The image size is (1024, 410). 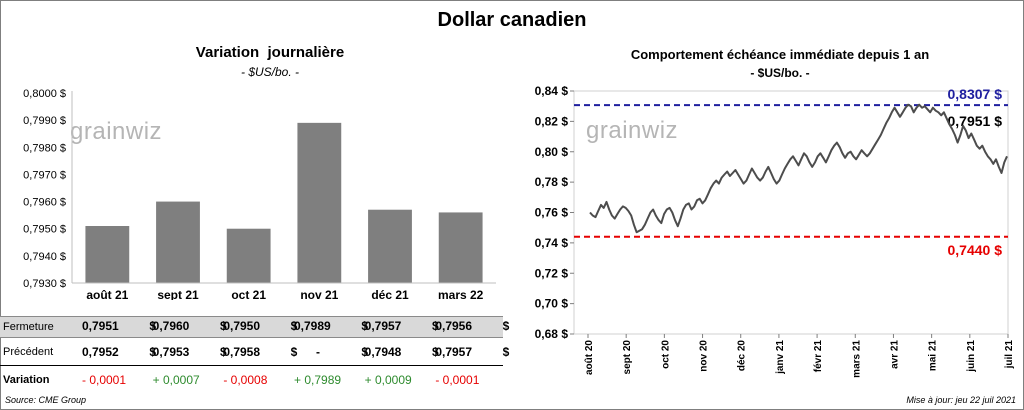 What do you see at coordinates (780, 357) in the screenshot?
I see `line-x-tick-label: janv 21` at bounding box center [780, 357].